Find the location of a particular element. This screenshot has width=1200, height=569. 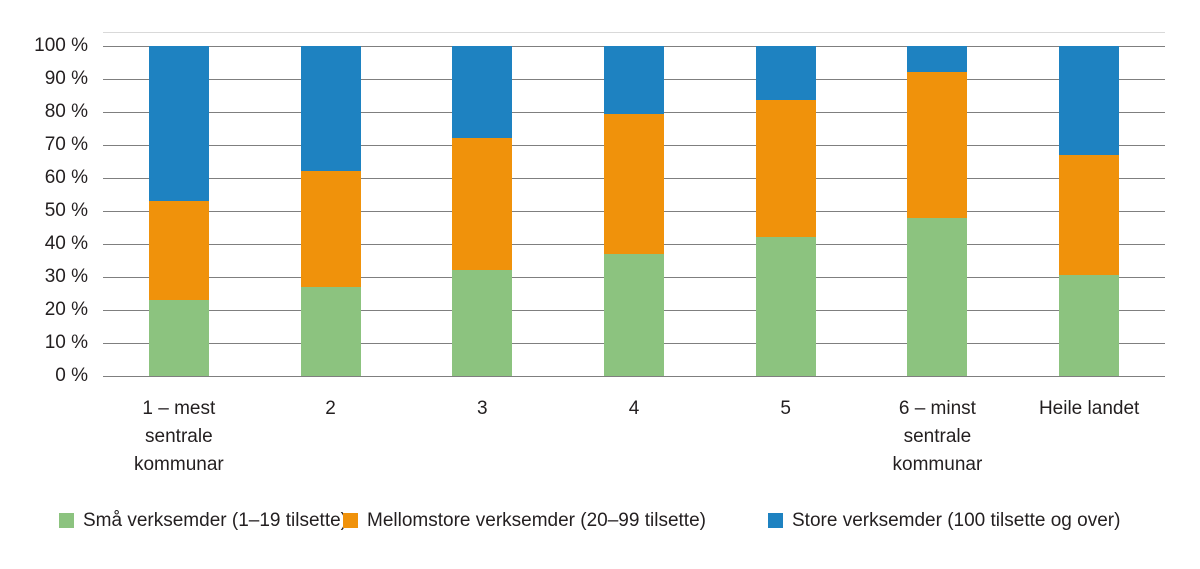

bar-segment-series2-cat1 is located at coordinates (178, 251).